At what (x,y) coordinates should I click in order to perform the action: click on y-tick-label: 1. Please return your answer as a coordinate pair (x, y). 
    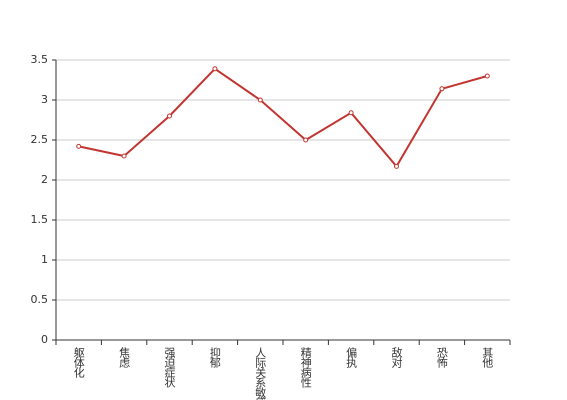
    Looking at the image, I should click on (44, 259).